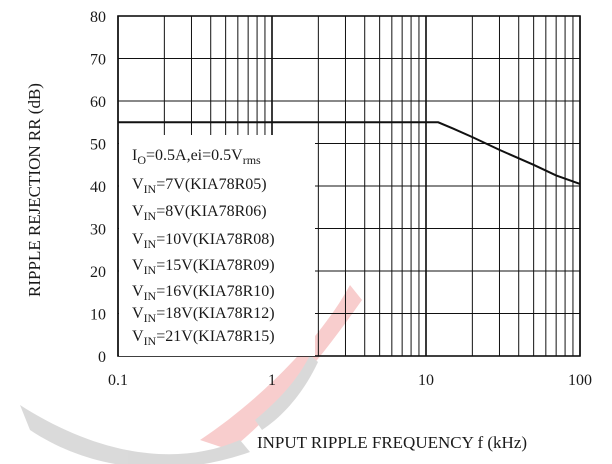 The width and height of the screenshot is (612, 464). What do you see at coordinates (135, 434) in the screenshot?
I see `watermark-gray-swoosh` at bounding box center [135, 434].